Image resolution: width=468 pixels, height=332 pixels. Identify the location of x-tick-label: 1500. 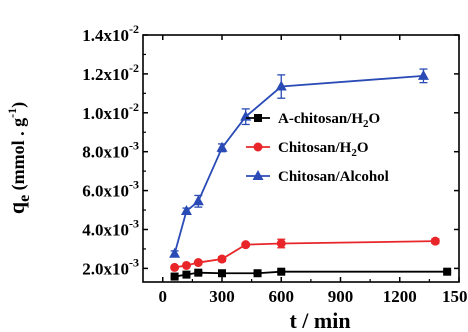
(455, 296).